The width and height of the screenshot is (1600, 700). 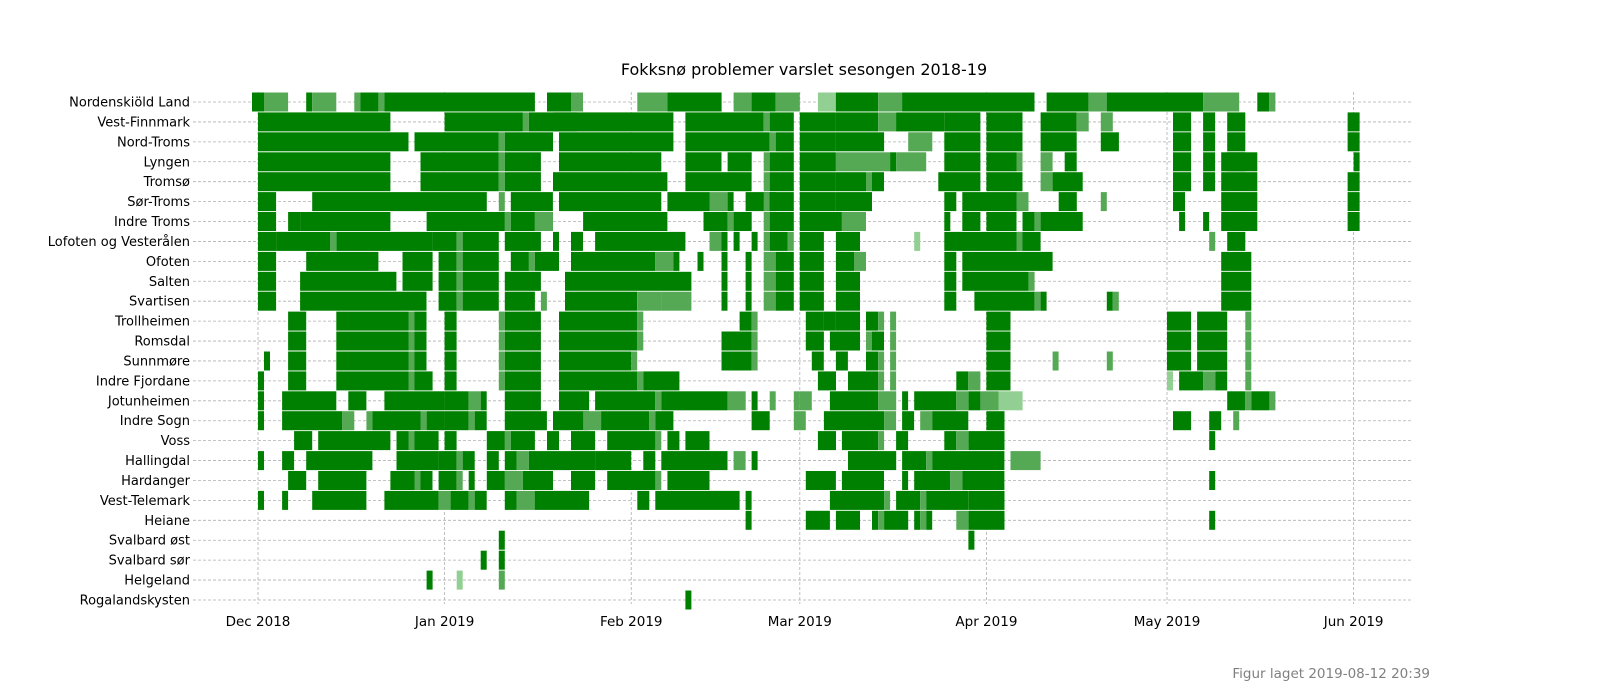 What do you see at coordinates (156, 481) in the screenshot?
I see `region-label: Hardanger` at bounding box center [156, 481].